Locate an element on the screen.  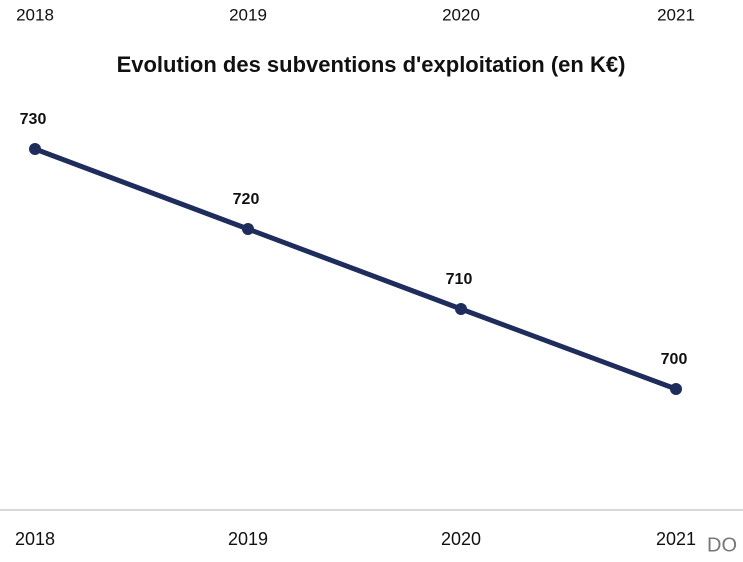
data-label: 700 is located at coordinates (674, 359).